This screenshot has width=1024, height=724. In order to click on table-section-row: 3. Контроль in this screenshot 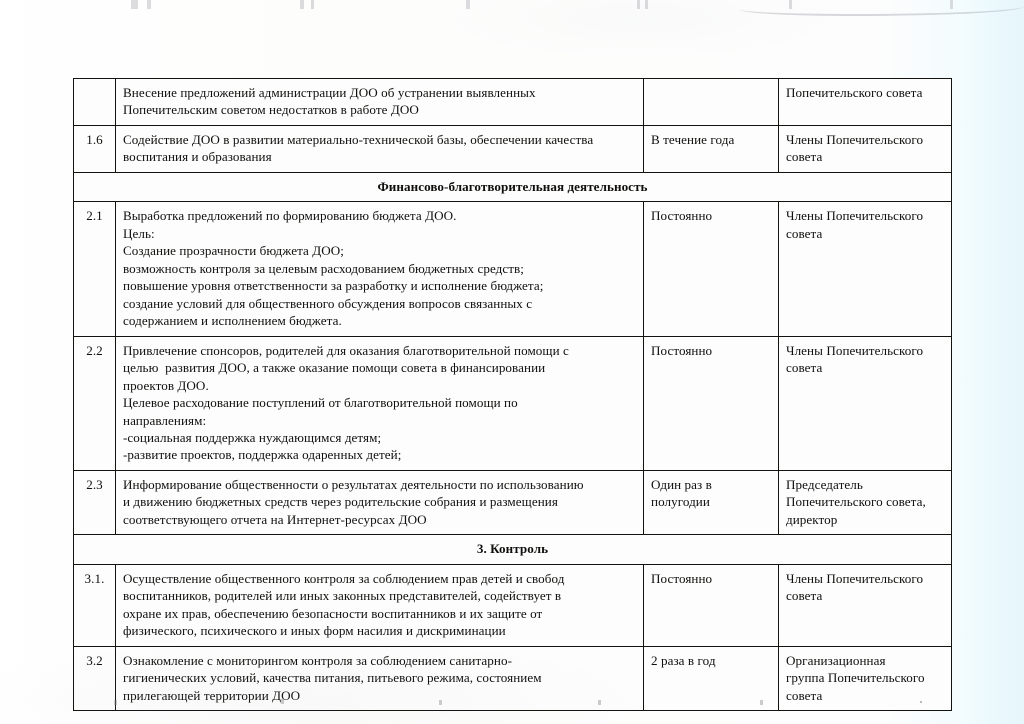, I will do `click(512, 549)`.